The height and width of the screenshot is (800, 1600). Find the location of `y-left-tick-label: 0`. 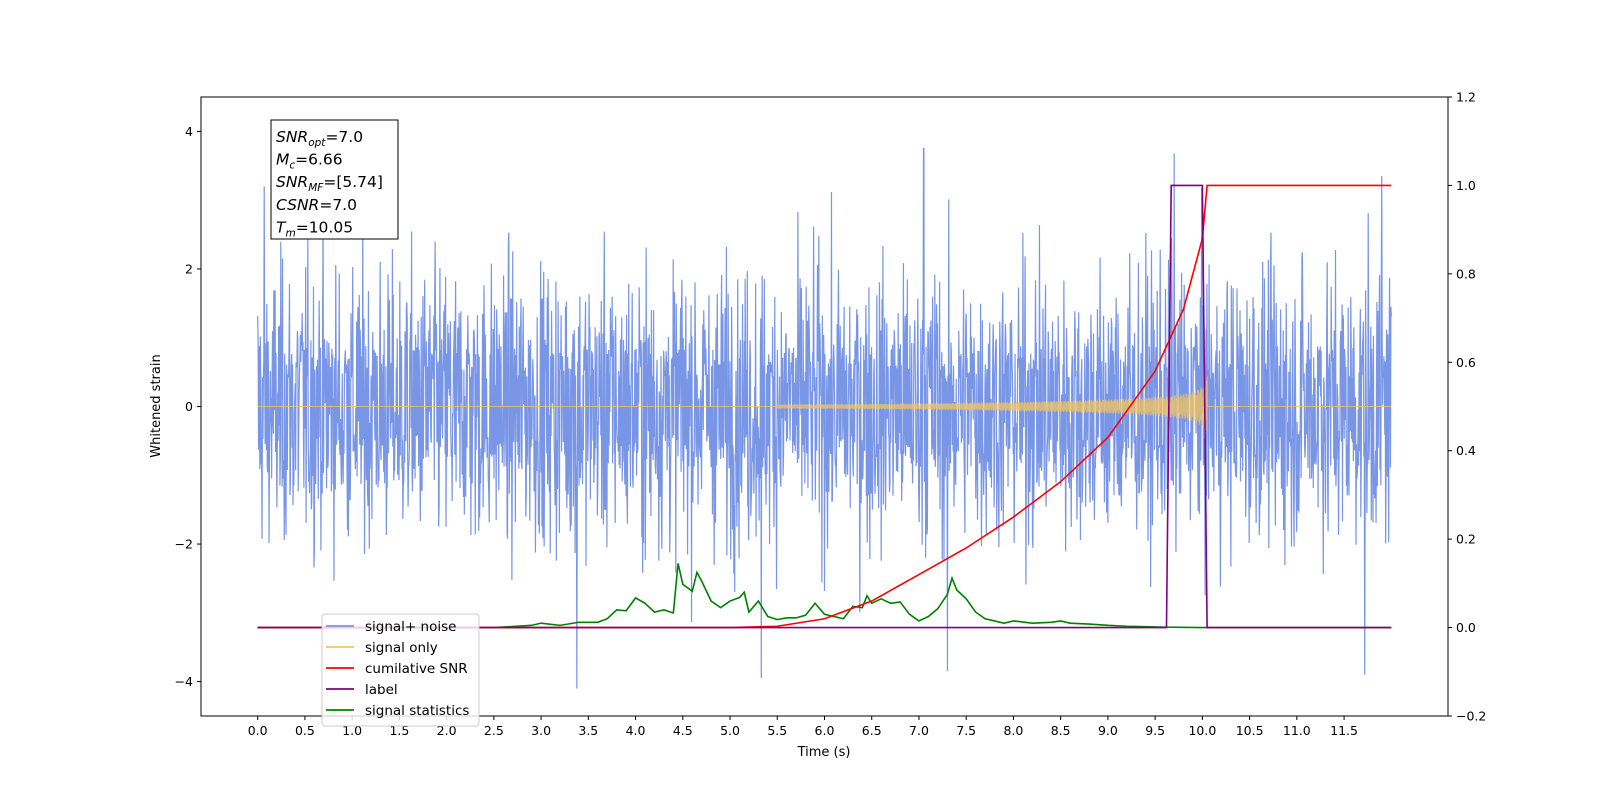

y-left-tick-label: 0 is located at coordinates (189, 406).